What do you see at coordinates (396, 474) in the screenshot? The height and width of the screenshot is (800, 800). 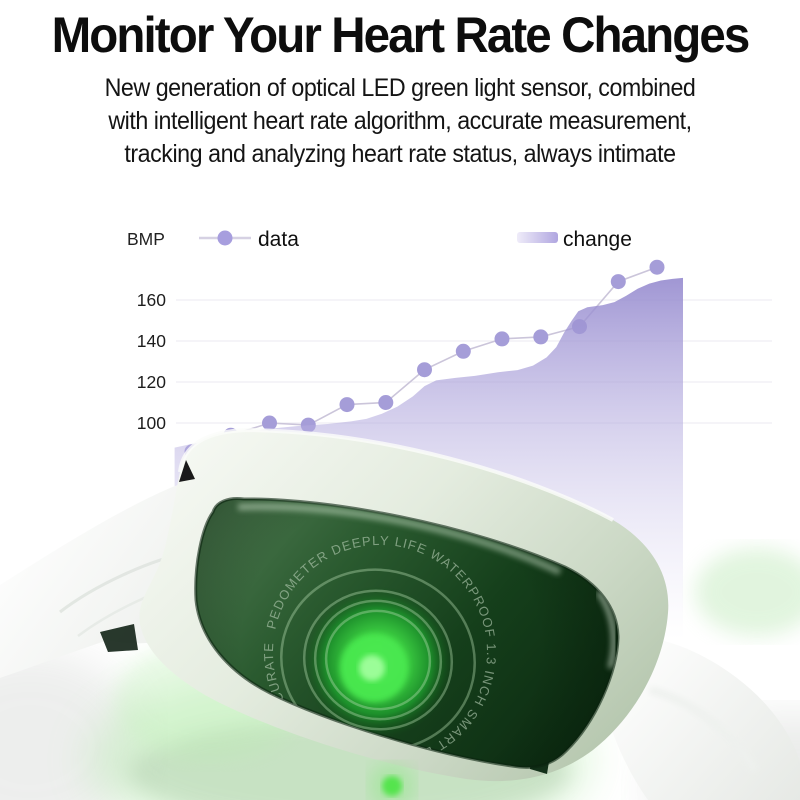 I see `watch-body-top-highlight` at bounding box center [396, 474].